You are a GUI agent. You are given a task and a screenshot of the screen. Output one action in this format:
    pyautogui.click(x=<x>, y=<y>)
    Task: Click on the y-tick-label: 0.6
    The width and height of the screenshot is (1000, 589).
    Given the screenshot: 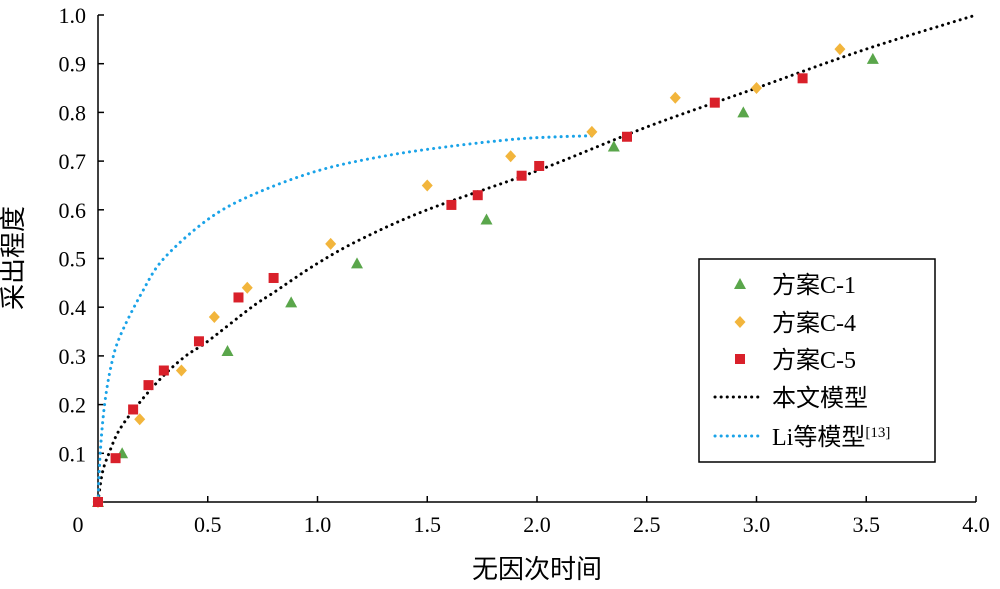 What is the action you would take?
    pyautogui.click(x=73, y=210)
    